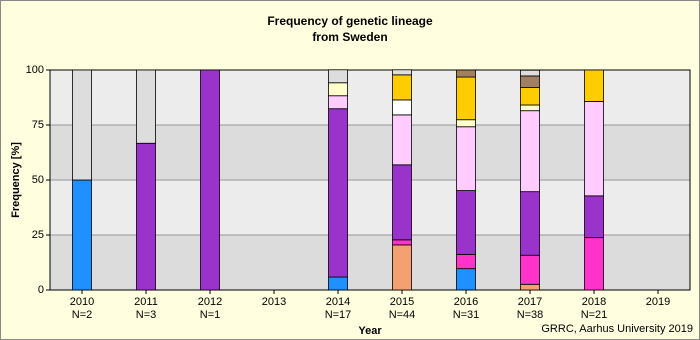 The height and width of the screenshot is (340, 700). Describe the element at coordinates (338, 302) in the screenshot. I see `x-tick-label: 2014` at that location.